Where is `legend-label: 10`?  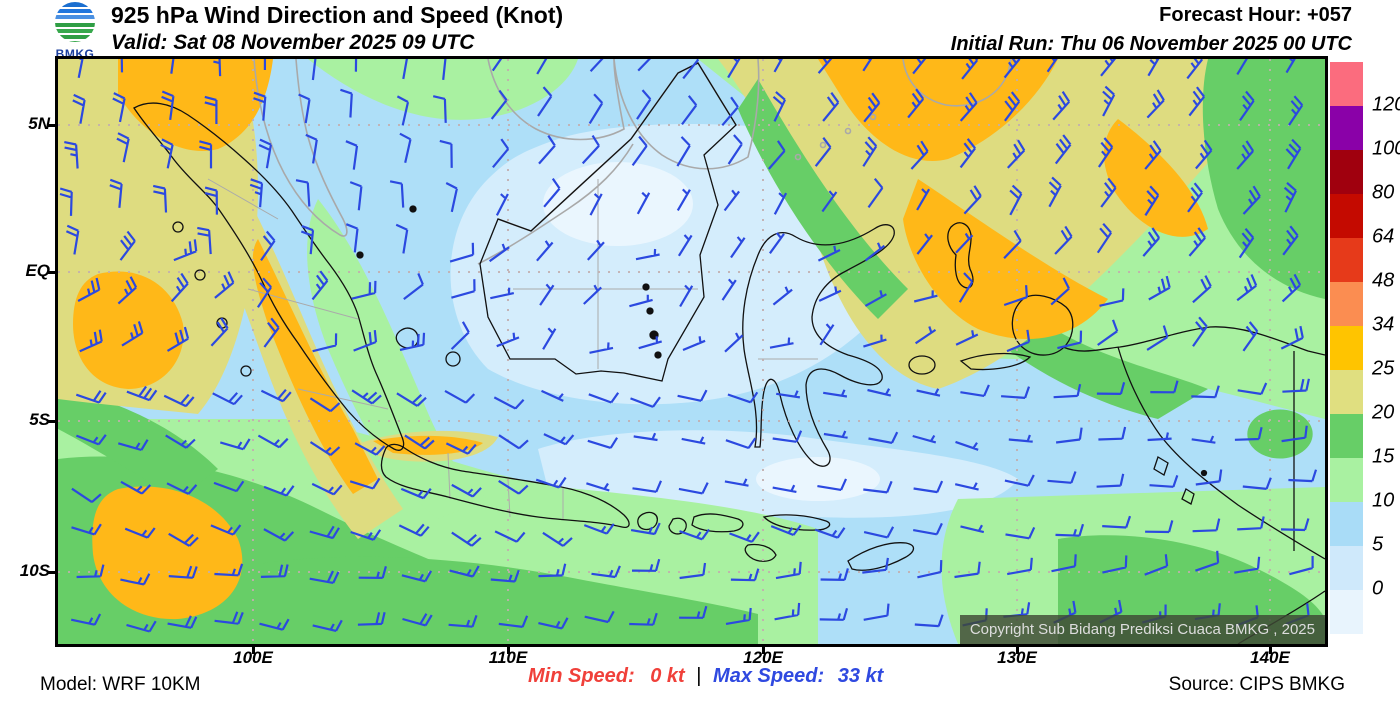
legend-label: 10 is located at coordinates (1383, 500).